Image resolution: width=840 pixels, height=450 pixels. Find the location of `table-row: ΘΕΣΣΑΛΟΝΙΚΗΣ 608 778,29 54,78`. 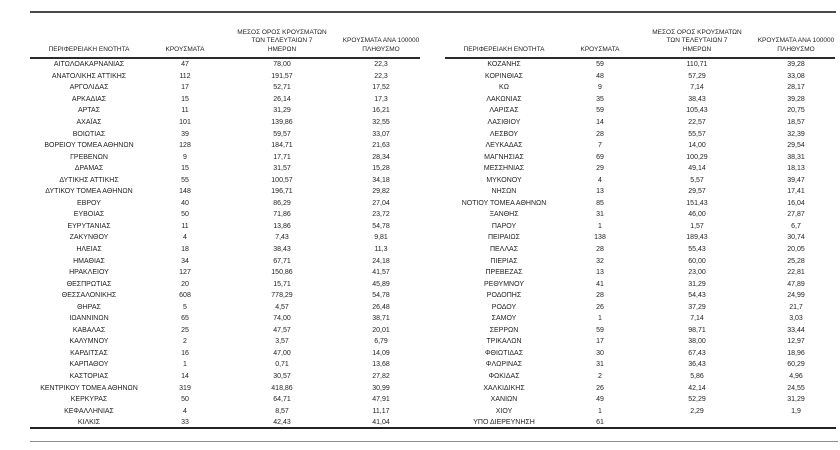

table-row: ΘΕΣΣΑΛΟΝΙΚΗΣ 608 778,29 54,78 is located at coordinates (225, 296).